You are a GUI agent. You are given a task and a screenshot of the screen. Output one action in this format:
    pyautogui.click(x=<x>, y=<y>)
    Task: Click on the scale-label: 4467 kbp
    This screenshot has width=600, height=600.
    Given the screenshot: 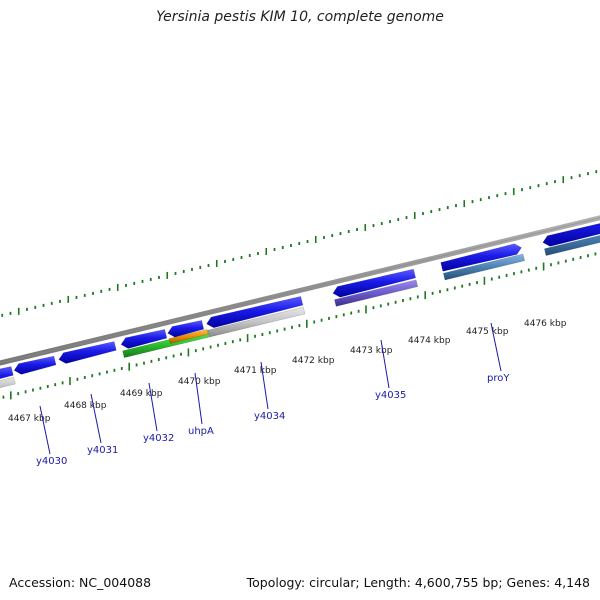 What is the action you would take?
    pyautogui.click(x=29, y=419)
    